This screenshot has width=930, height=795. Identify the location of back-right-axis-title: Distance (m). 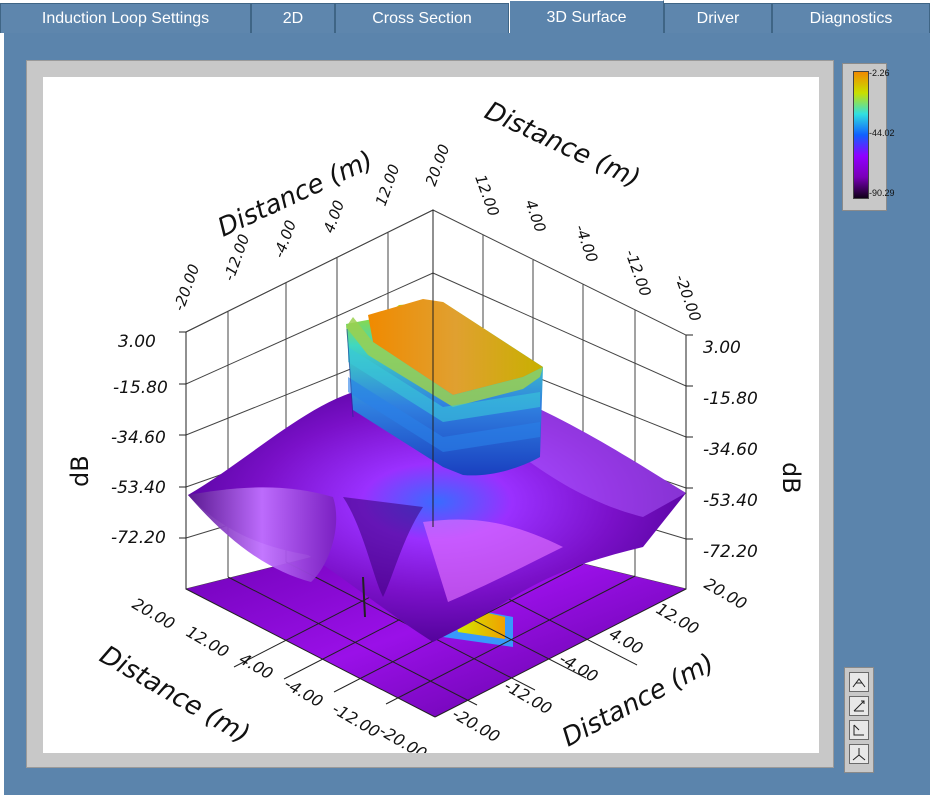
(562, 145).